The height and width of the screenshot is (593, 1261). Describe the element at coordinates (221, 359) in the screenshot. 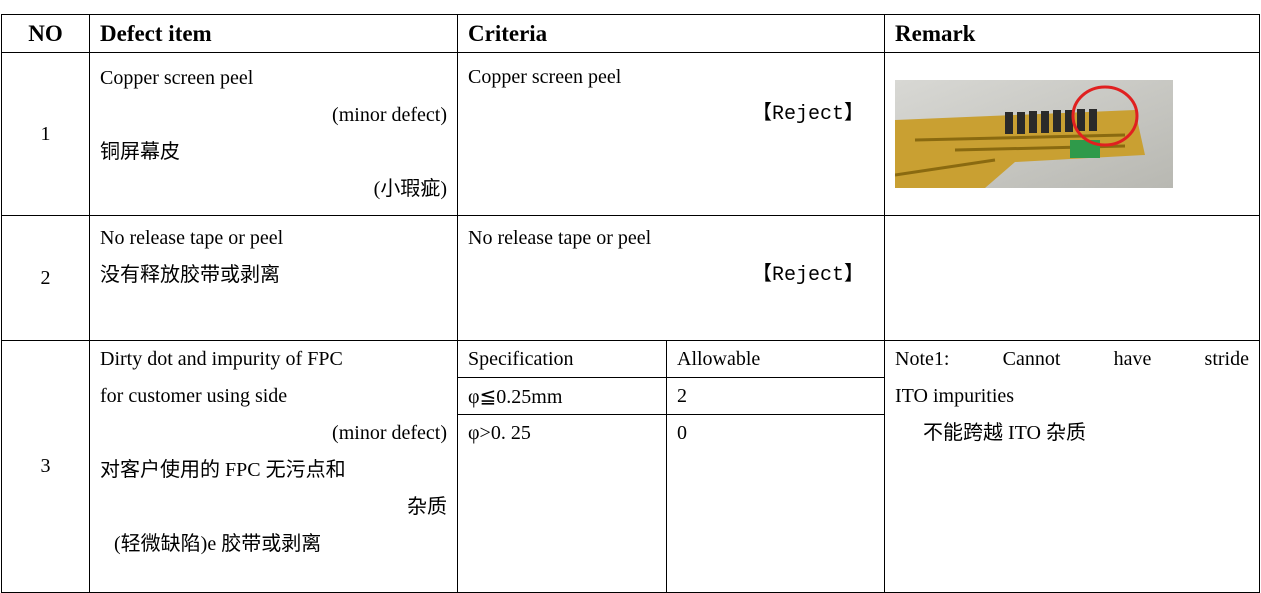

I see `text: Dirty dot and impurity of FPC` at that location.